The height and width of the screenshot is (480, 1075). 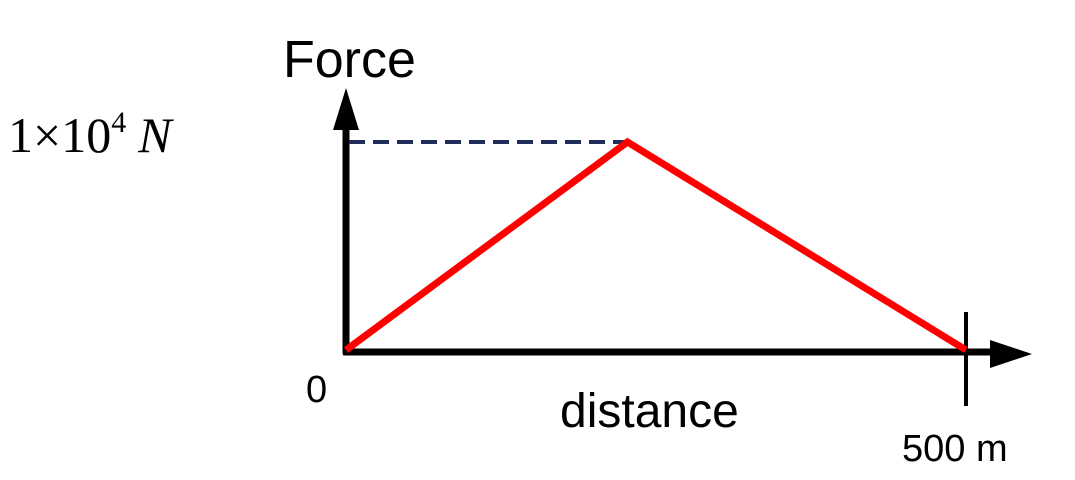 What do you see at coordinates (91, 134) in the screenshot?
I see `y-peak-tick-label: 1×104 N` at bounding box center [91, 134].